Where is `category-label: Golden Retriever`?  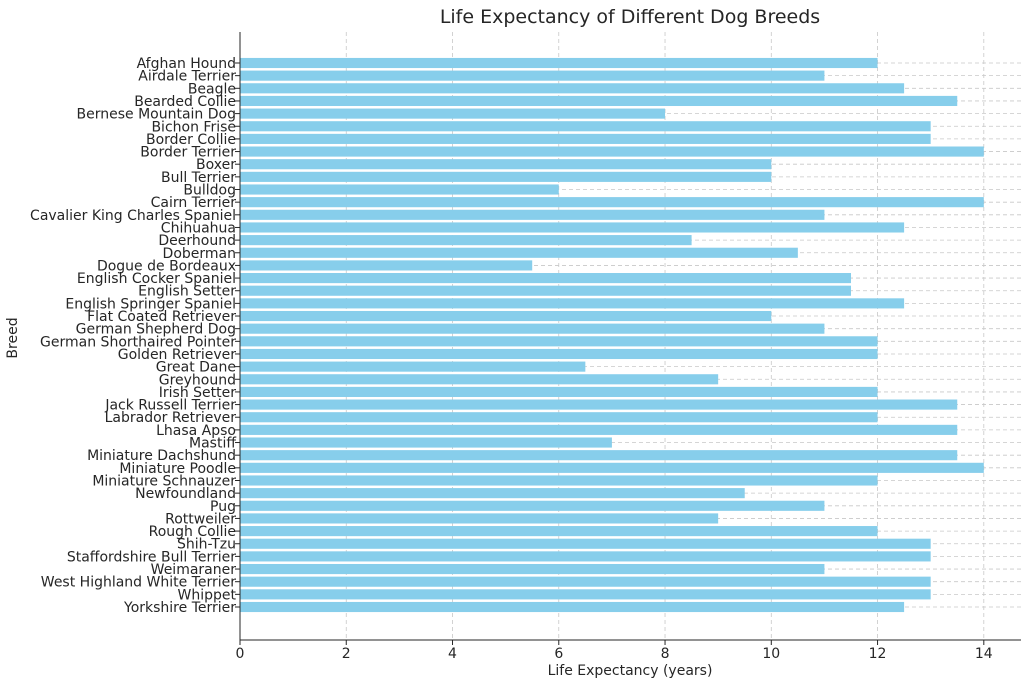 category-label: Golden Retriever is located at coordinates (177, 355).